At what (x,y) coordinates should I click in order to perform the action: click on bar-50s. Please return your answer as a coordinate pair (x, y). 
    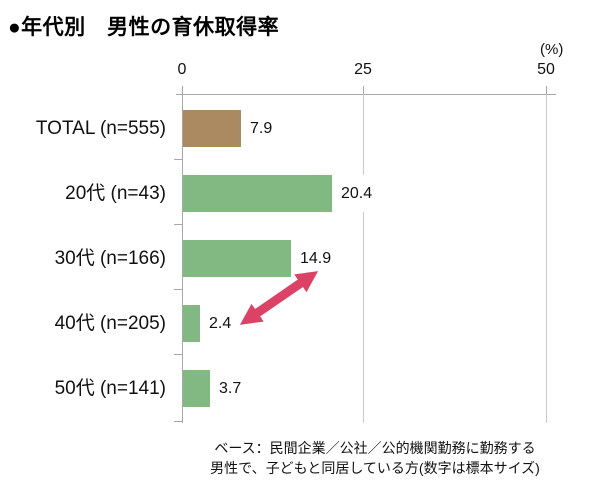
    Looking at the image, I should click on (196, 388).